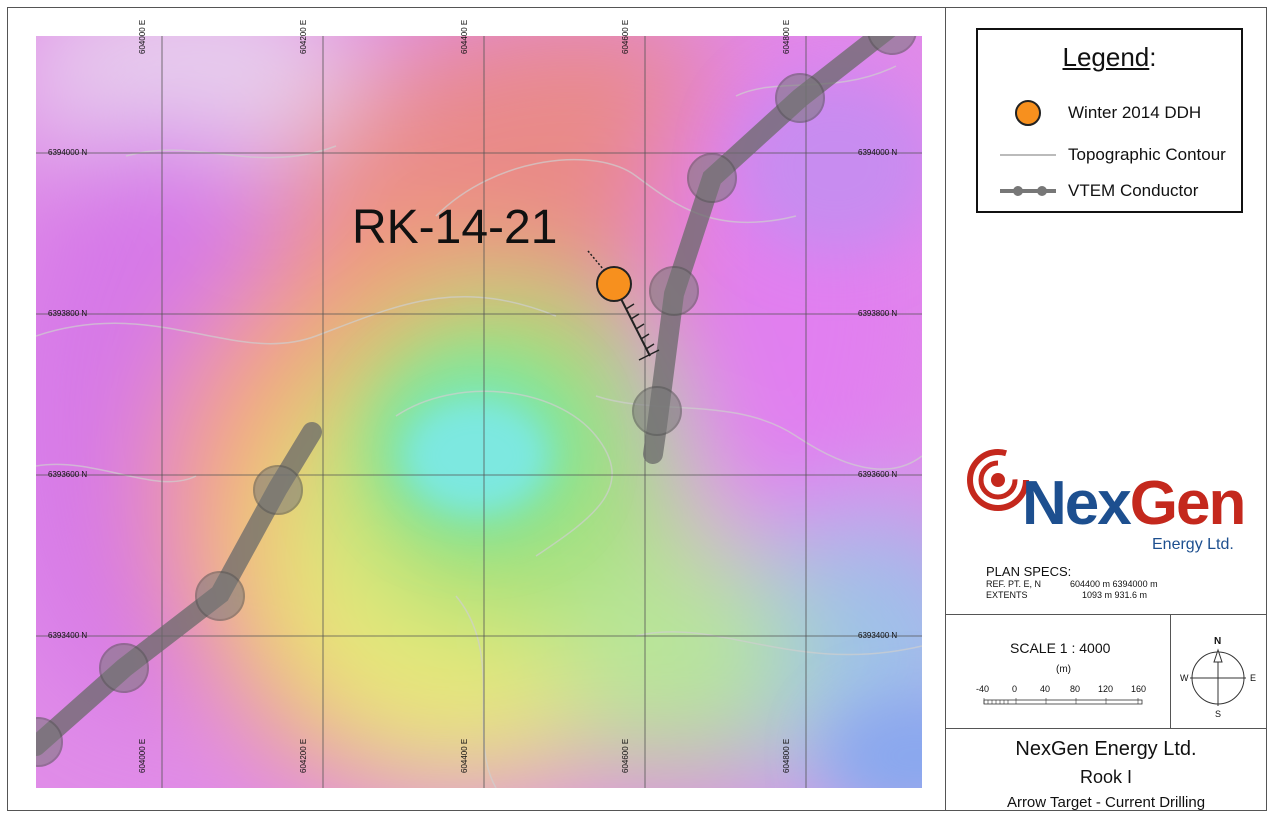 This screenshot has width=1274, height=818. Describe the element at coordinates (1106, 749) in the screenshot. I see `title-company: NexGen Energy Ltd.` at that location.